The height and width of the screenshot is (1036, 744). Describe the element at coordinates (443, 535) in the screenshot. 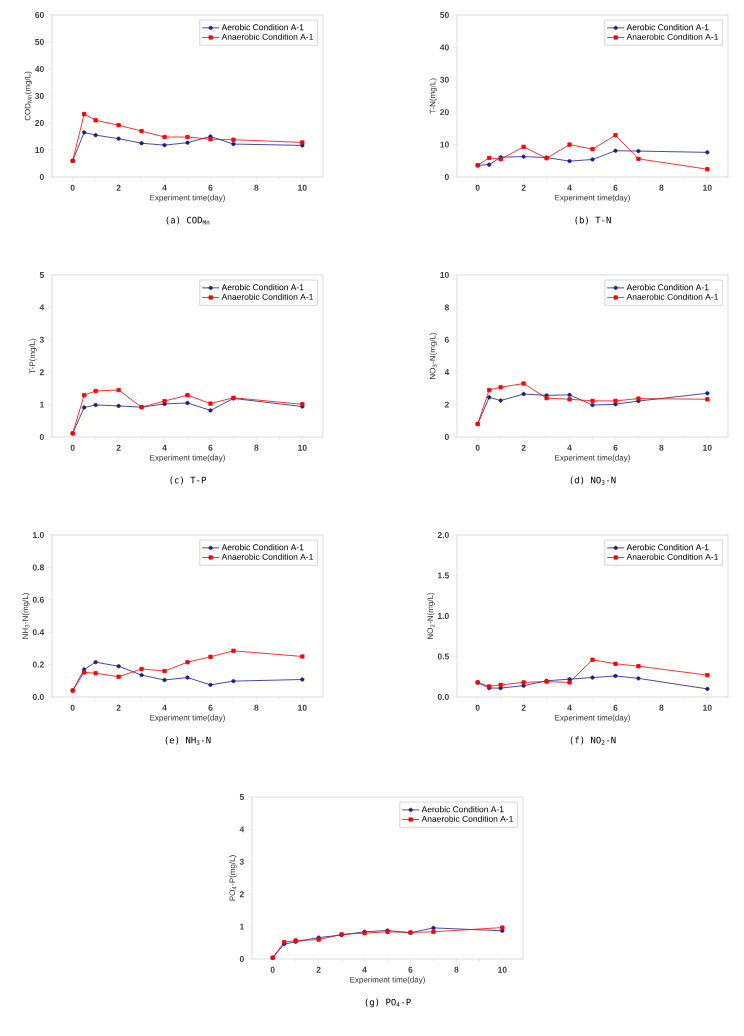

I see `y-tick-label: 2.0` at that location.